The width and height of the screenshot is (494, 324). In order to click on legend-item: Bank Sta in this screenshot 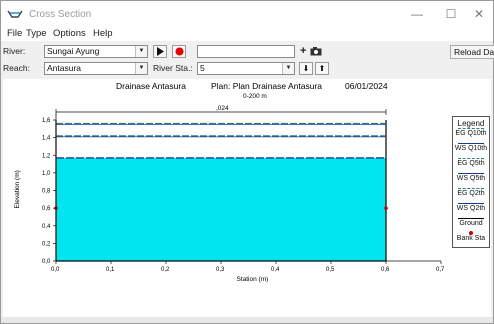, I will do `click(471, 238)`.